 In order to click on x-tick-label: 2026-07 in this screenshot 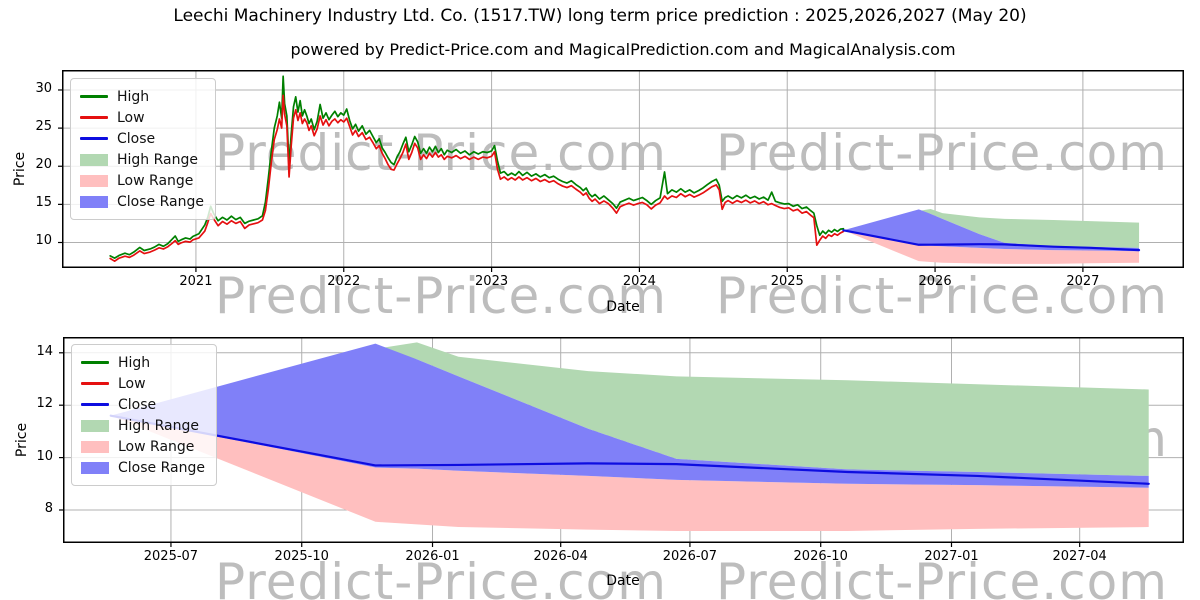, I will do `click(690, 556)`.